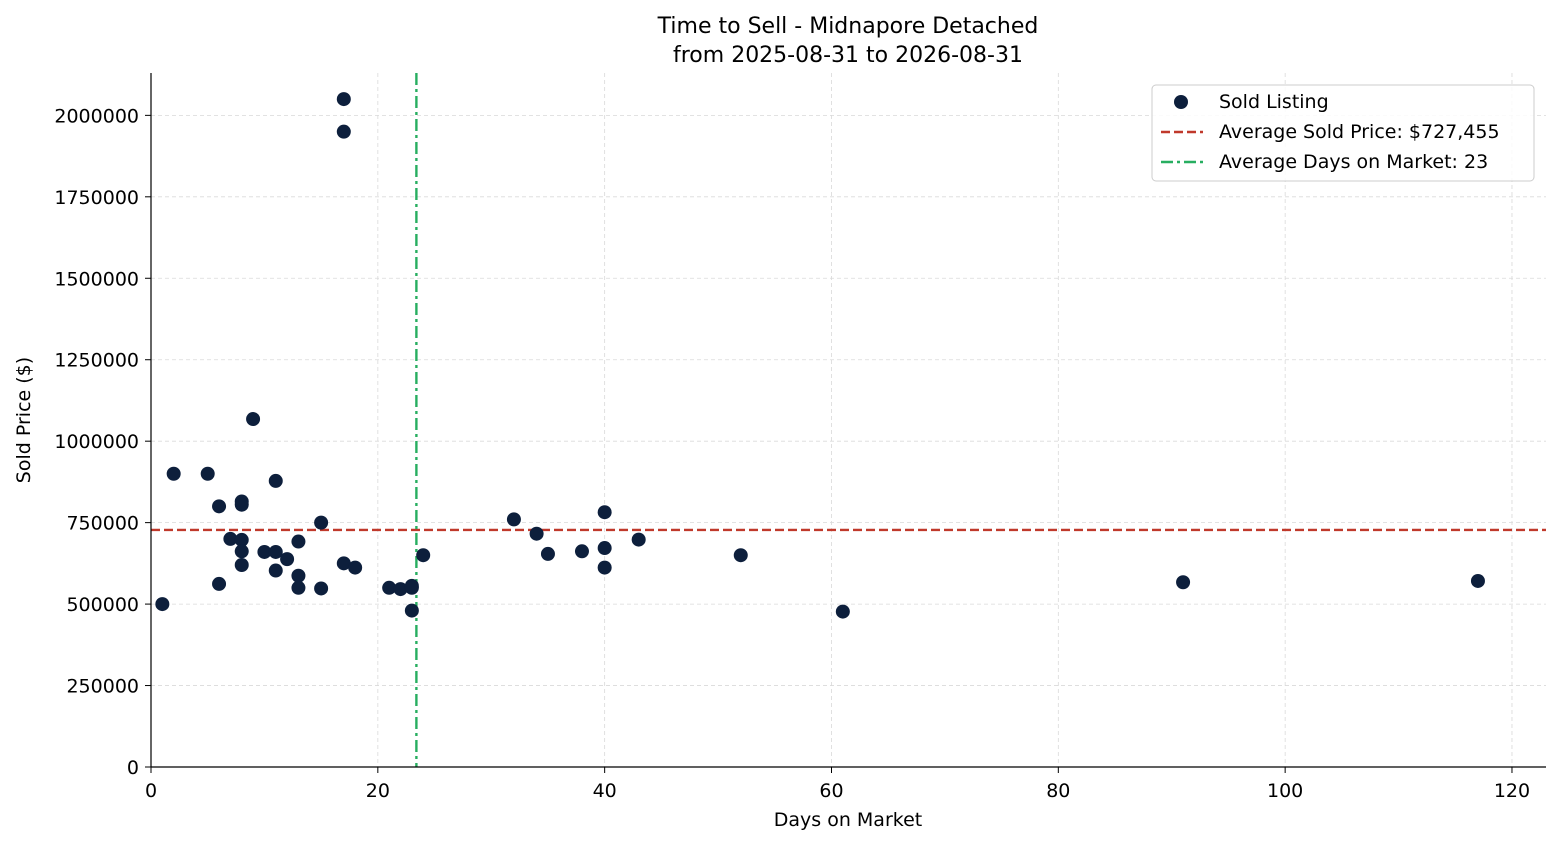 The height and width of the screenshot is (845, 1560). What do you see at coordinates (102, 524) in the screenshot?
I see `y-tick-label: 750000` at bounding box center [102, 524].